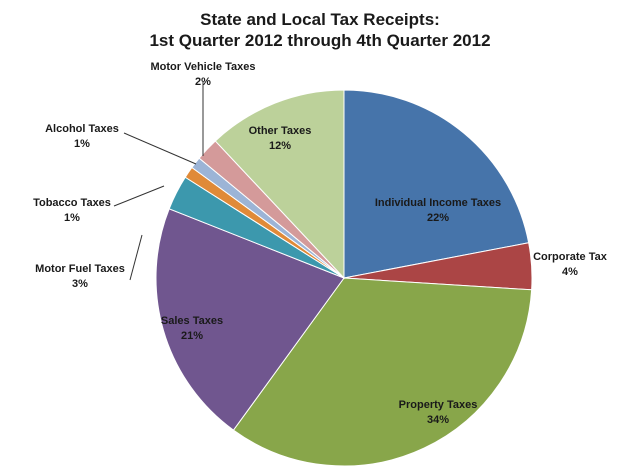 The image size is (640, 470). What do you see at coordinates (250, 319) in the screenshot?
I see `pie-slice-sales-taxes` at bounding box center [250, 319].